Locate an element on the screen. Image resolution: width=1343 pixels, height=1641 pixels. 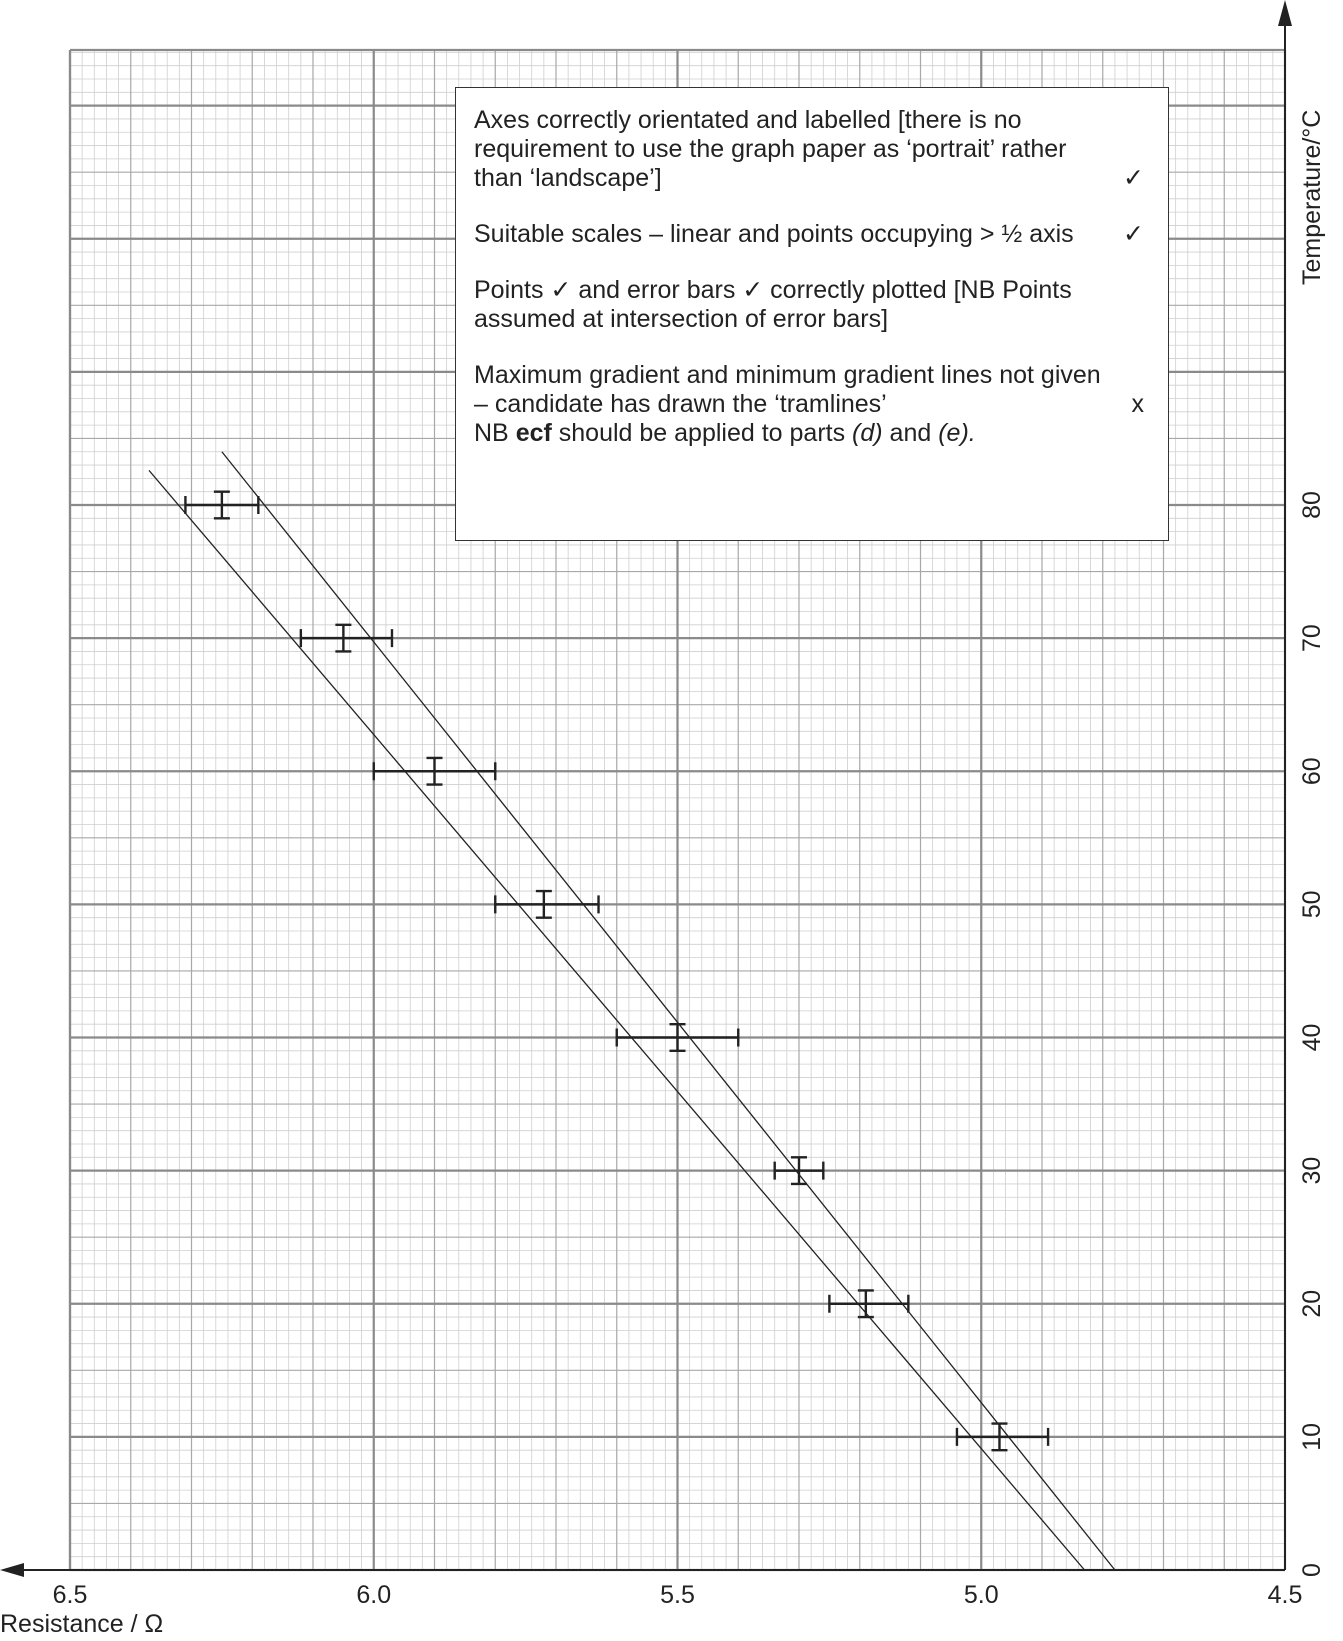
y-tick-label: 70 is located at coordinates (1312, 638).